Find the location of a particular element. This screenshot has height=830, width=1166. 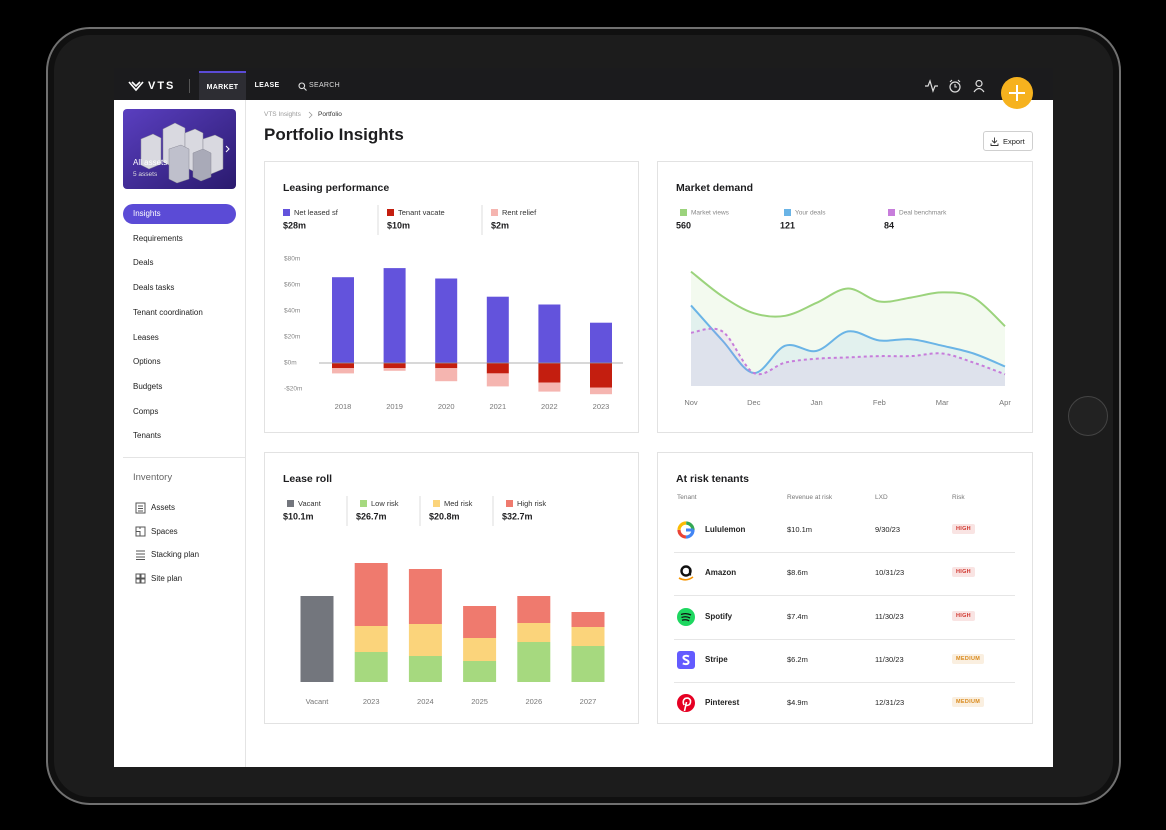

legend-total: $10m is located at coordinates (398, 225).